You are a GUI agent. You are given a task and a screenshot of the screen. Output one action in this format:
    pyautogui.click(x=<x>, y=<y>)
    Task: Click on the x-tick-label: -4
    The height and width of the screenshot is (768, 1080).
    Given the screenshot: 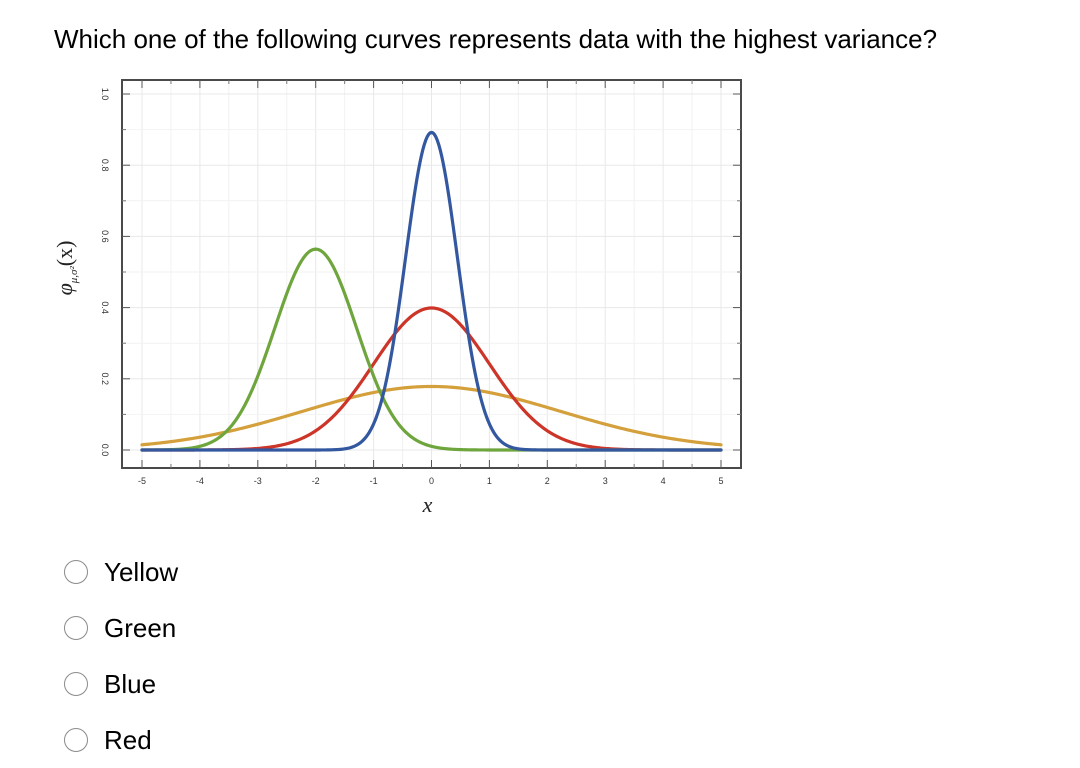 What is the action you would take?
    pyautogui.click(x=200, y=481)
    